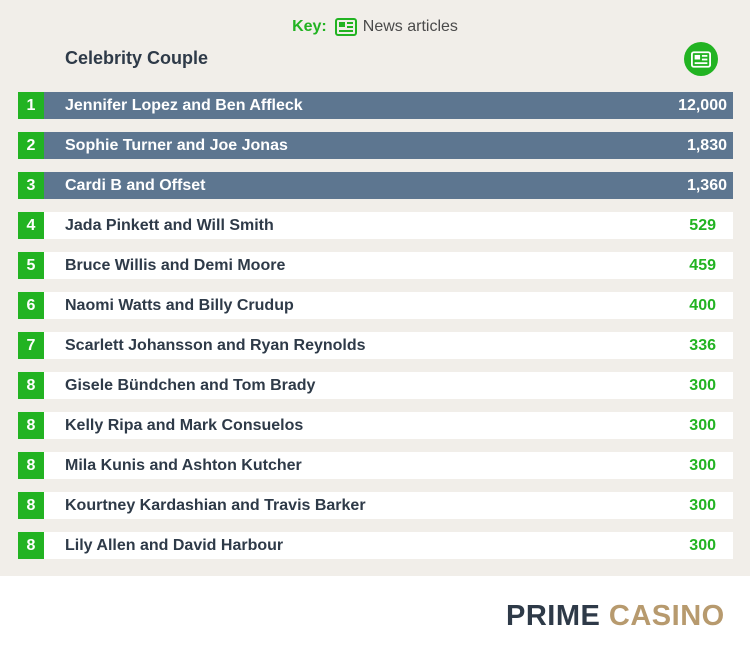  Describe the element at coordinates (702, 265) in the screenshot. I see `article-count: 459` at that location.